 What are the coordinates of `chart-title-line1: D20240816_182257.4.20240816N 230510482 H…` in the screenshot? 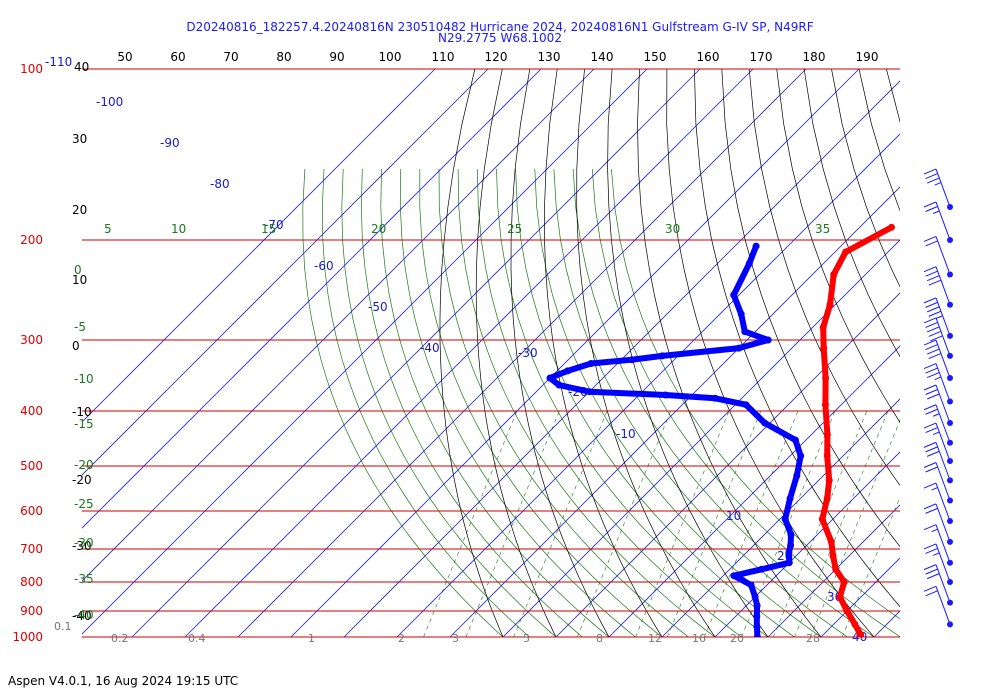 It's located at (499, 27).